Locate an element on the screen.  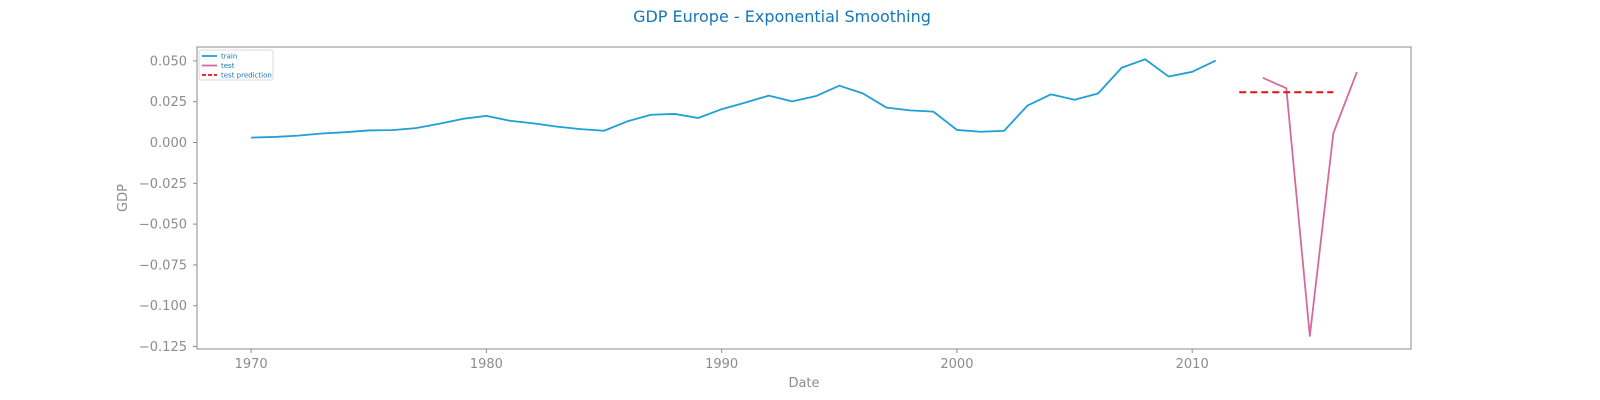
x-tick-label: 1970 is located at coordinates (251, 364).